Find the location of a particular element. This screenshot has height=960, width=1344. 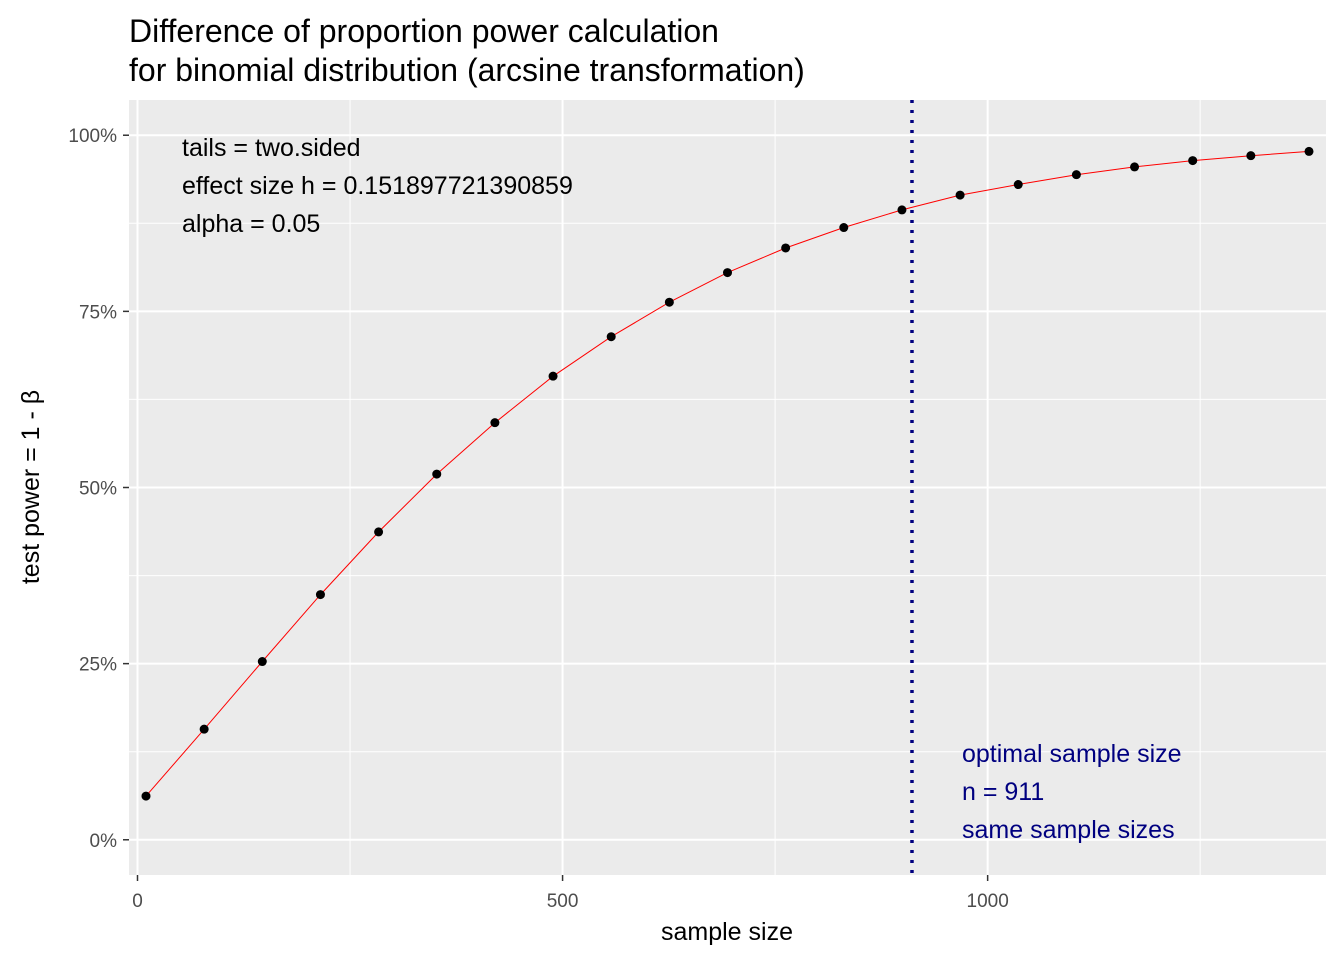

x-axis-title: sample size is located at coordinates (727, 932).